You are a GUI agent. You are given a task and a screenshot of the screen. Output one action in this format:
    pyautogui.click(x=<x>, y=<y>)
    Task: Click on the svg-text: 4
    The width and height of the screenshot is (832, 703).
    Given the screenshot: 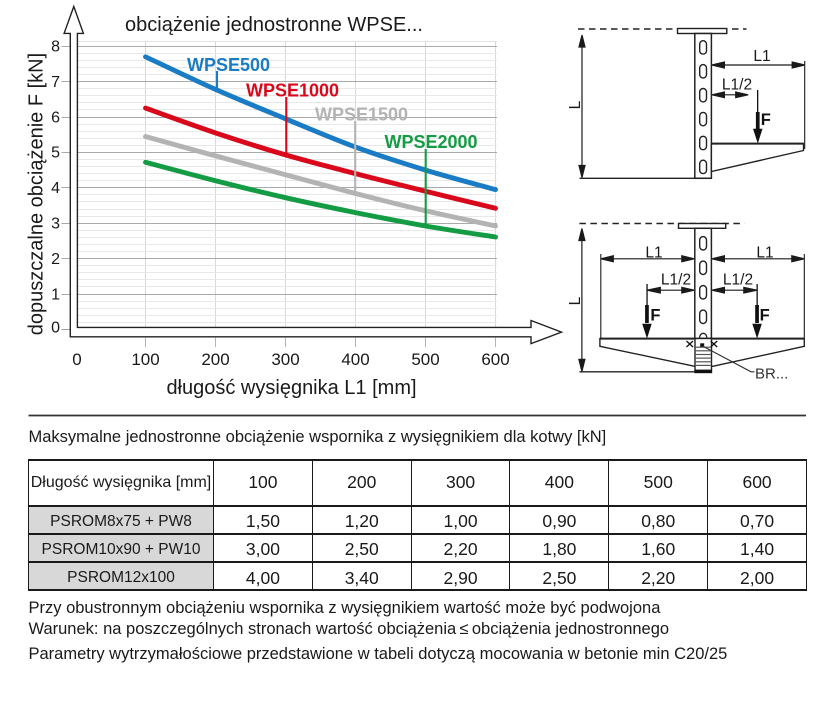 What is the action you would take?
    pyautogui.click(x=55, y=188)
    